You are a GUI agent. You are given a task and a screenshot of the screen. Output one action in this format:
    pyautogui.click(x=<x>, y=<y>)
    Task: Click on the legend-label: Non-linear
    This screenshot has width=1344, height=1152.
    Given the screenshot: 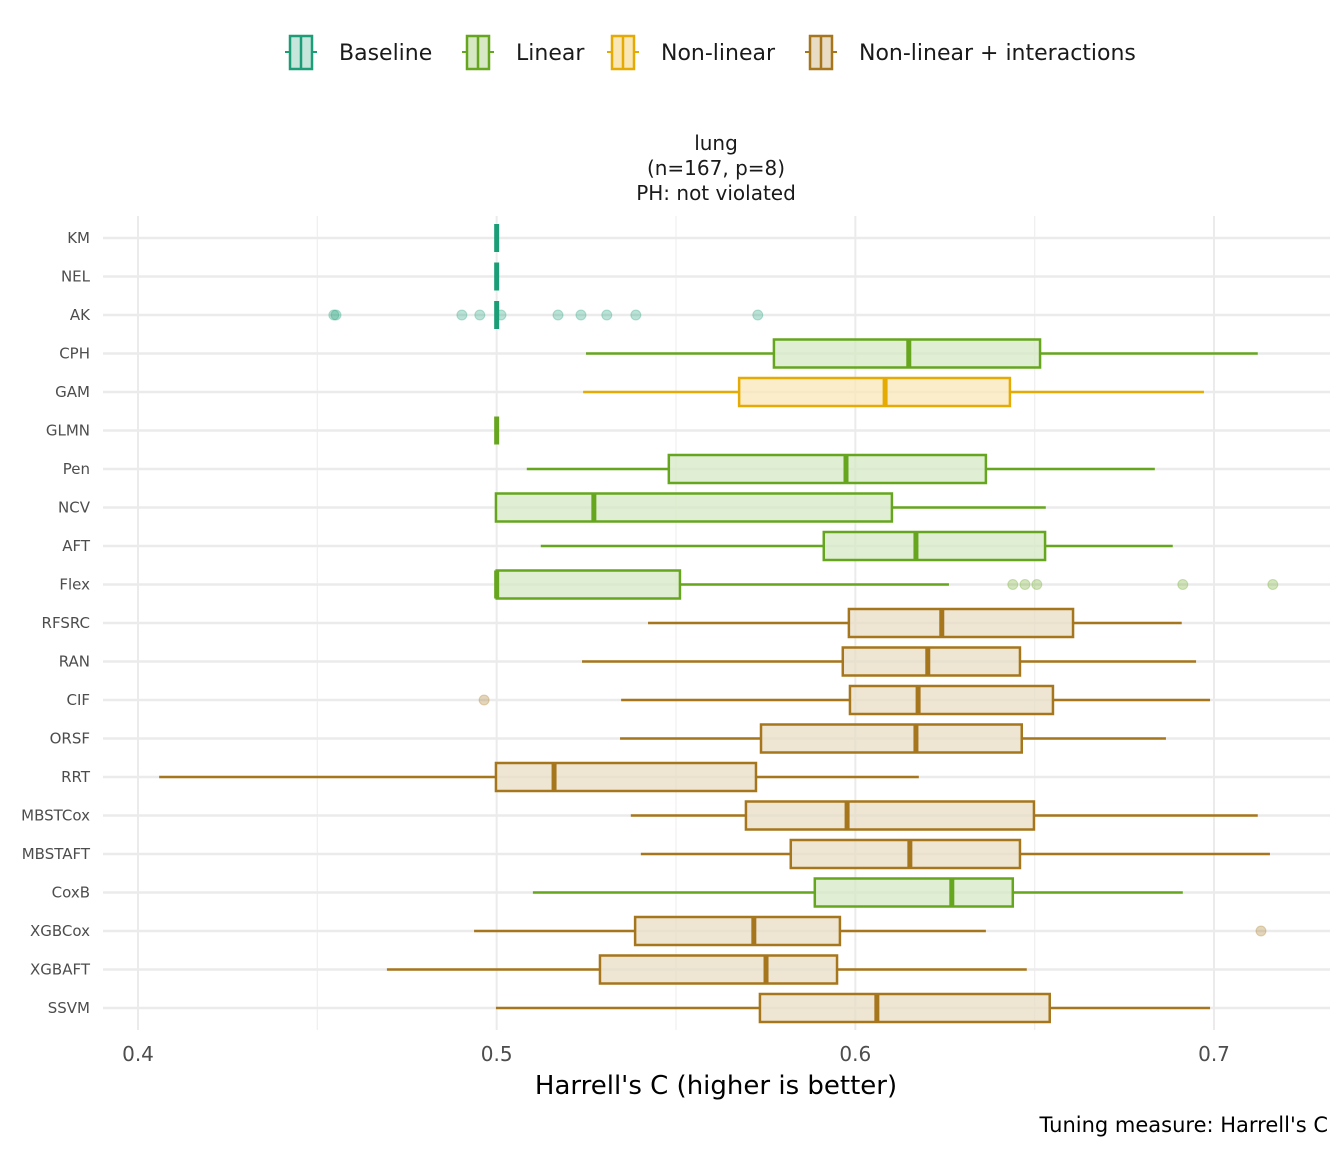 What is the action you would take?
    pyautogui.click(x=718, y=53)
    